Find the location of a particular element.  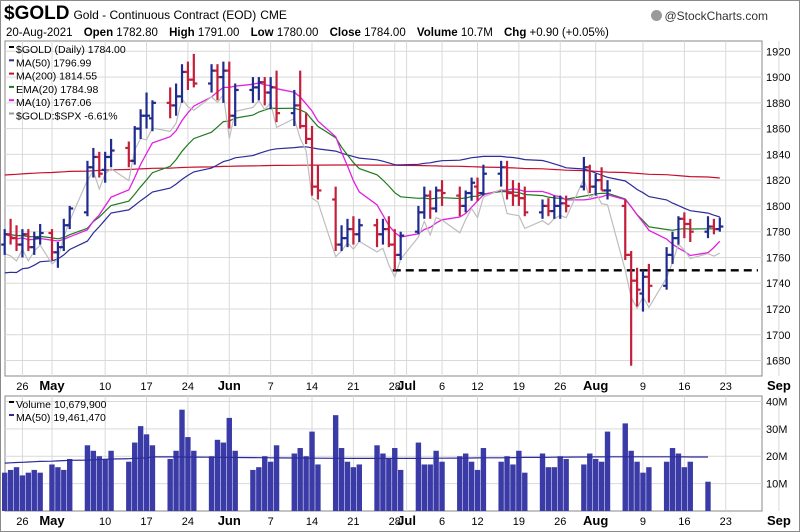

price-tick-label: 1680 is located at coordinates (778, 362).